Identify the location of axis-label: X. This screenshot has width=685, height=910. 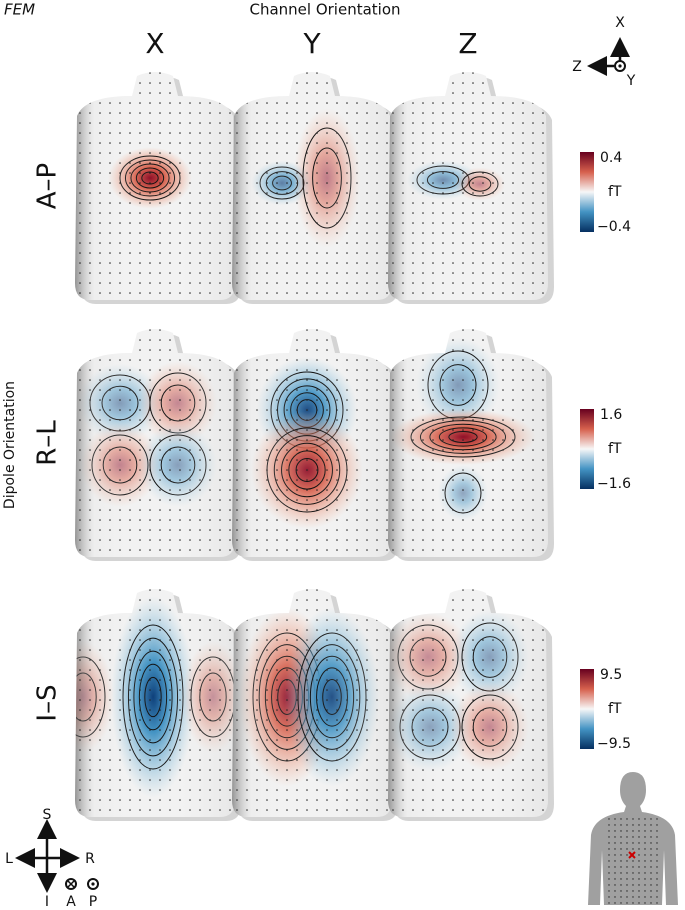
(620, 23).